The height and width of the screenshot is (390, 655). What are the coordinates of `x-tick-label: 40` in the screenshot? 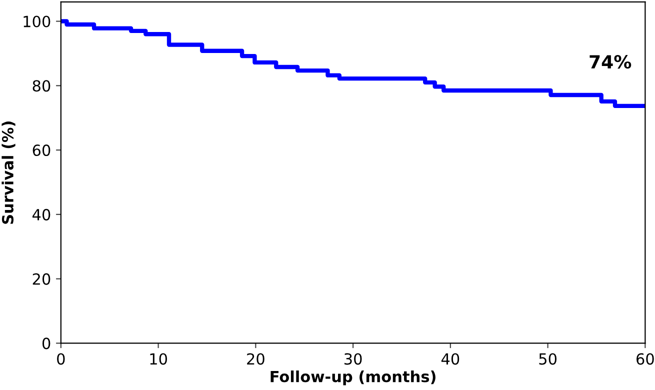 It's located at (450, 359).